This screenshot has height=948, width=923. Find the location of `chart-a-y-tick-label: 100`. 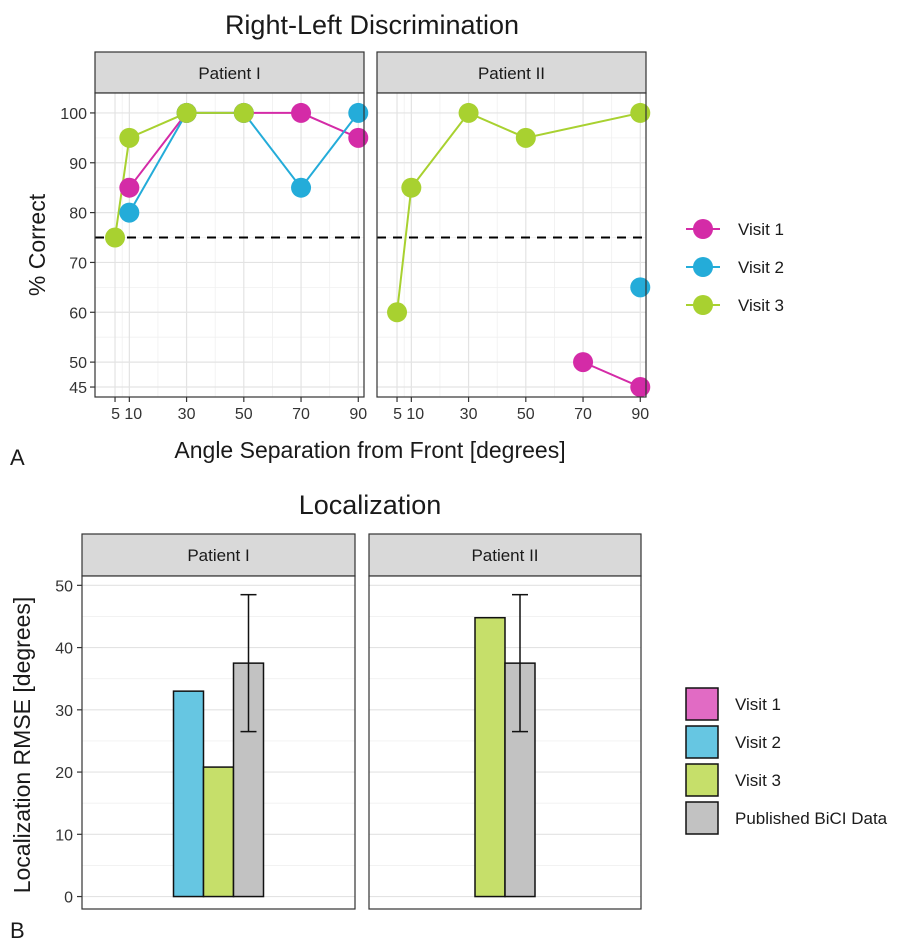

chart-a-y-tick-label: 100 is located at coordinates (73, 114).